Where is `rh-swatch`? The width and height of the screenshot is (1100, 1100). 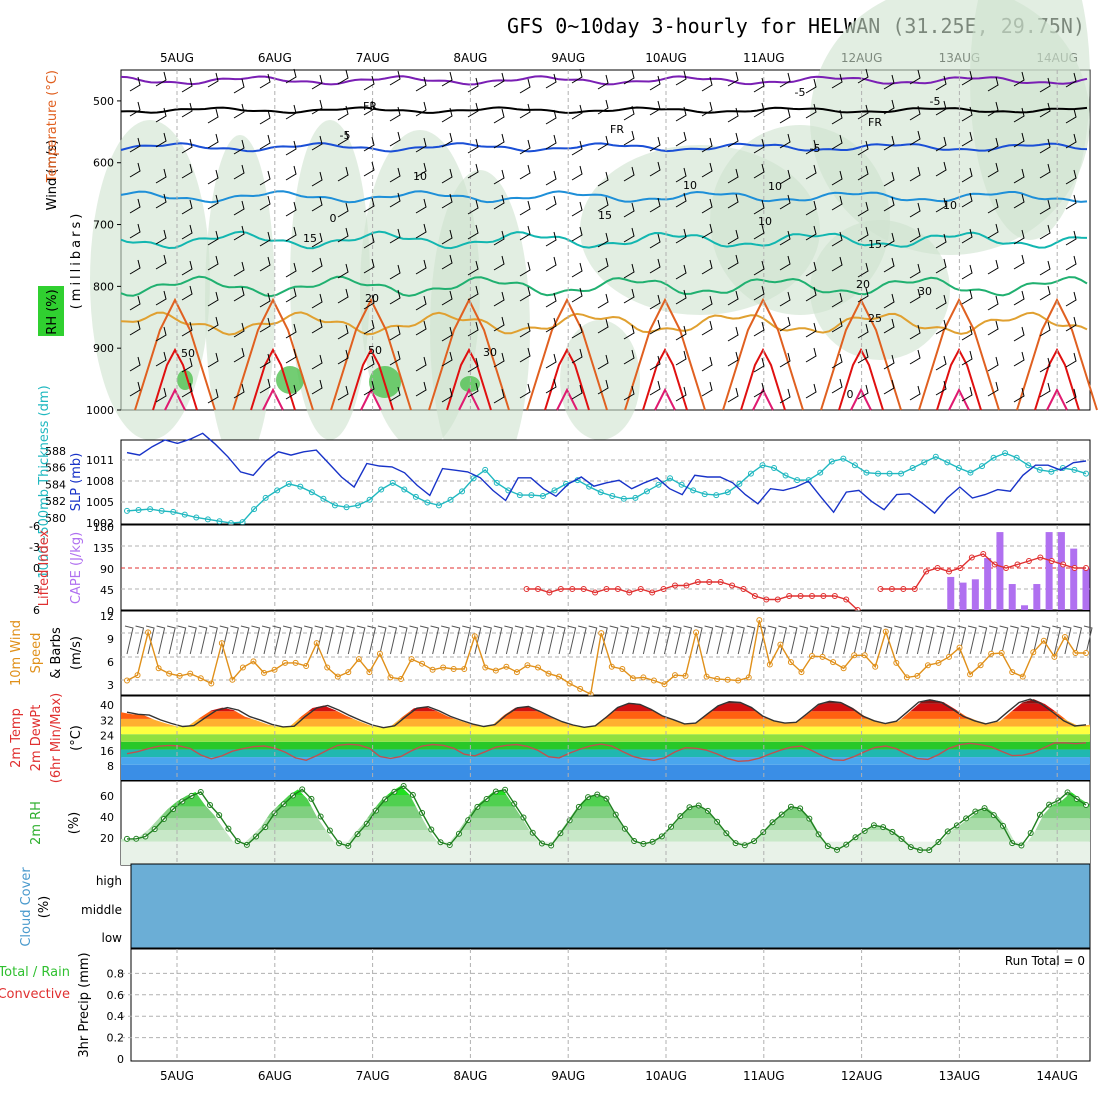 rh-swatch is located at coordinates (51, 311).